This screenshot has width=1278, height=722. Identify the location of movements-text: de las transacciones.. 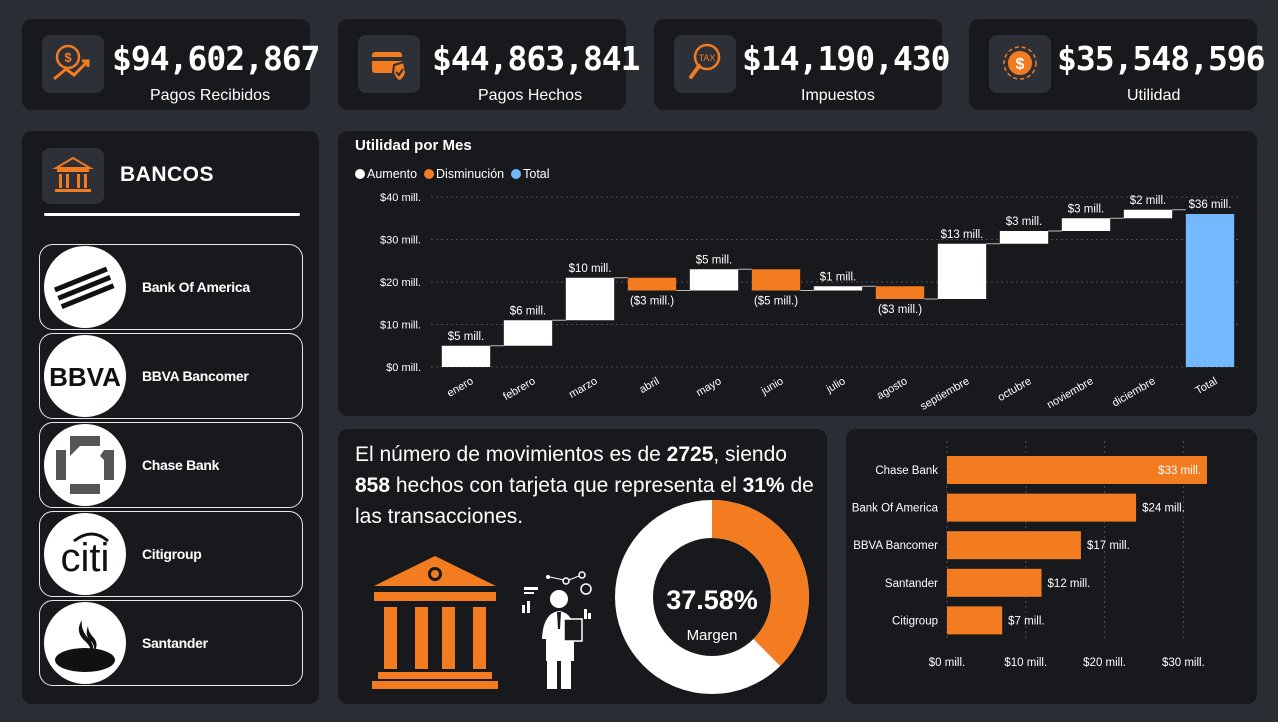
(584, 501).